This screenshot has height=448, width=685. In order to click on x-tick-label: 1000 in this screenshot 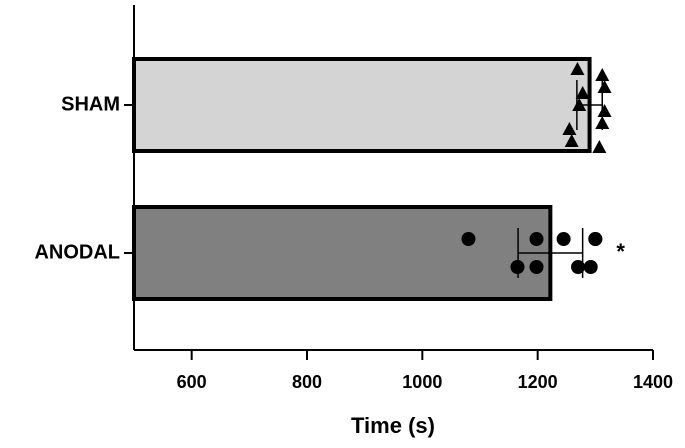, I will do `click(422, 382)`.